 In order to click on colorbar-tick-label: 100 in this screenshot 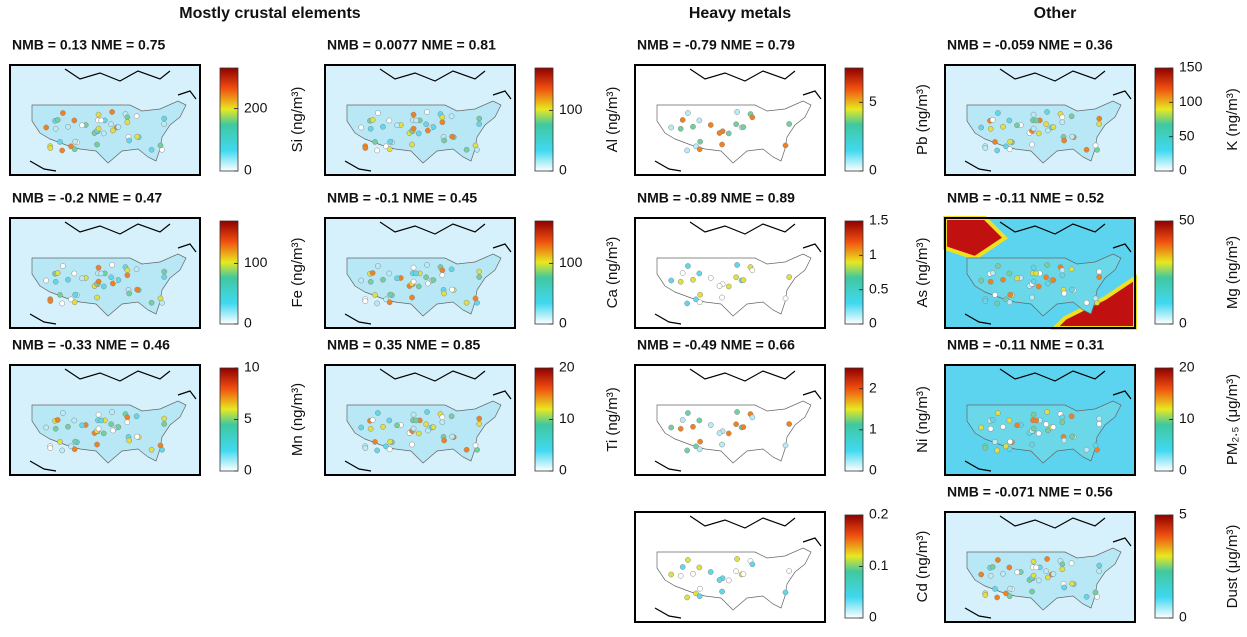, I will do `click(256, 262)`.